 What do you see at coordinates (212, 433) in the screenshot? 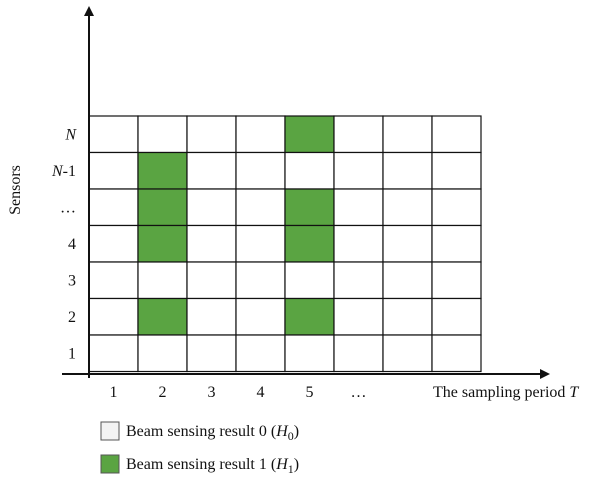
I see `legend-label: Beam sensing result 0 (H0)` at bounding box center [212, 433].